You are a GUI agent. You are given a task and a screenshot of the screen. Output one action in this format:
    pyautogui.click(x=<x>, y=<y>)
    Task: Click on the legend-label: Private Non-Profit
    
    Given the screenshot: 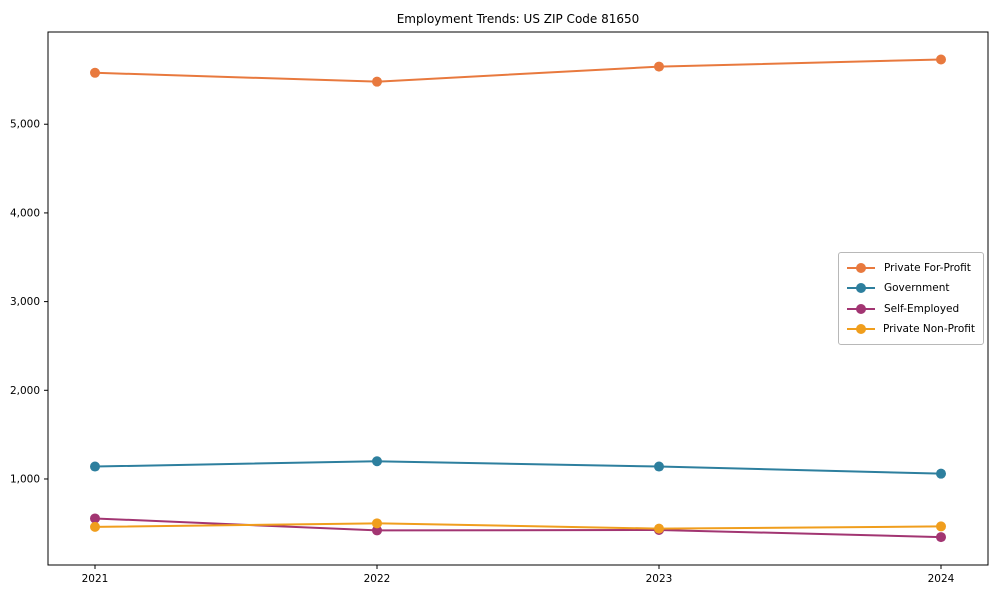 What is the action you would take?
    pyautogui.click(x=928, y=328)
    